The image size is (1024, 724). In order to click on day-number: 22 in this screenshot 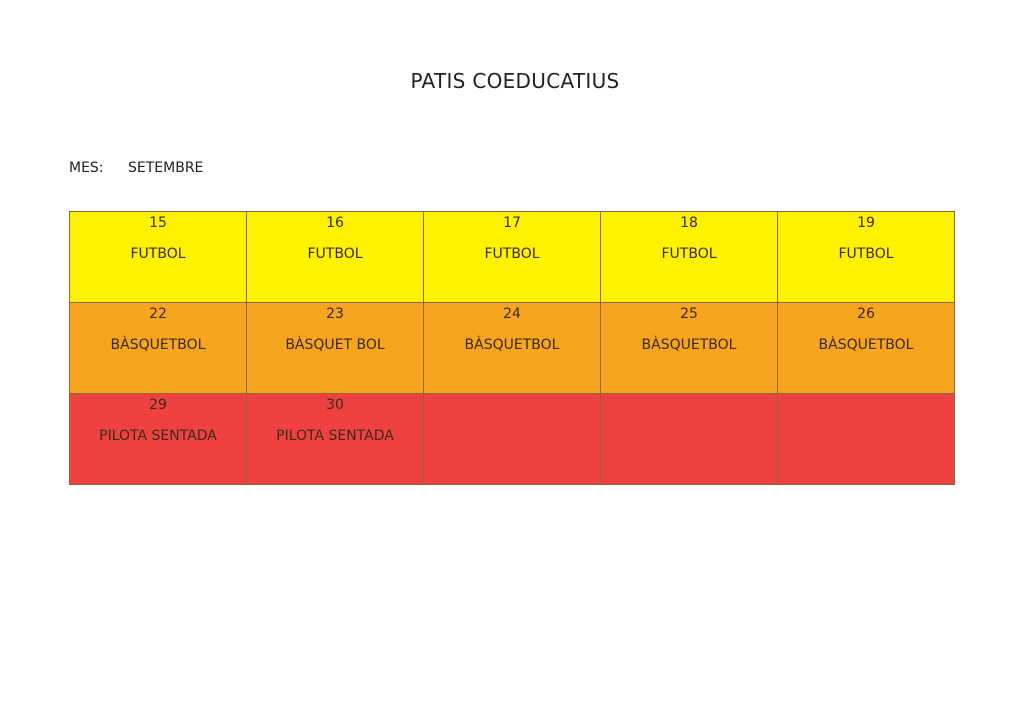, I will do `click(158, 314)`.